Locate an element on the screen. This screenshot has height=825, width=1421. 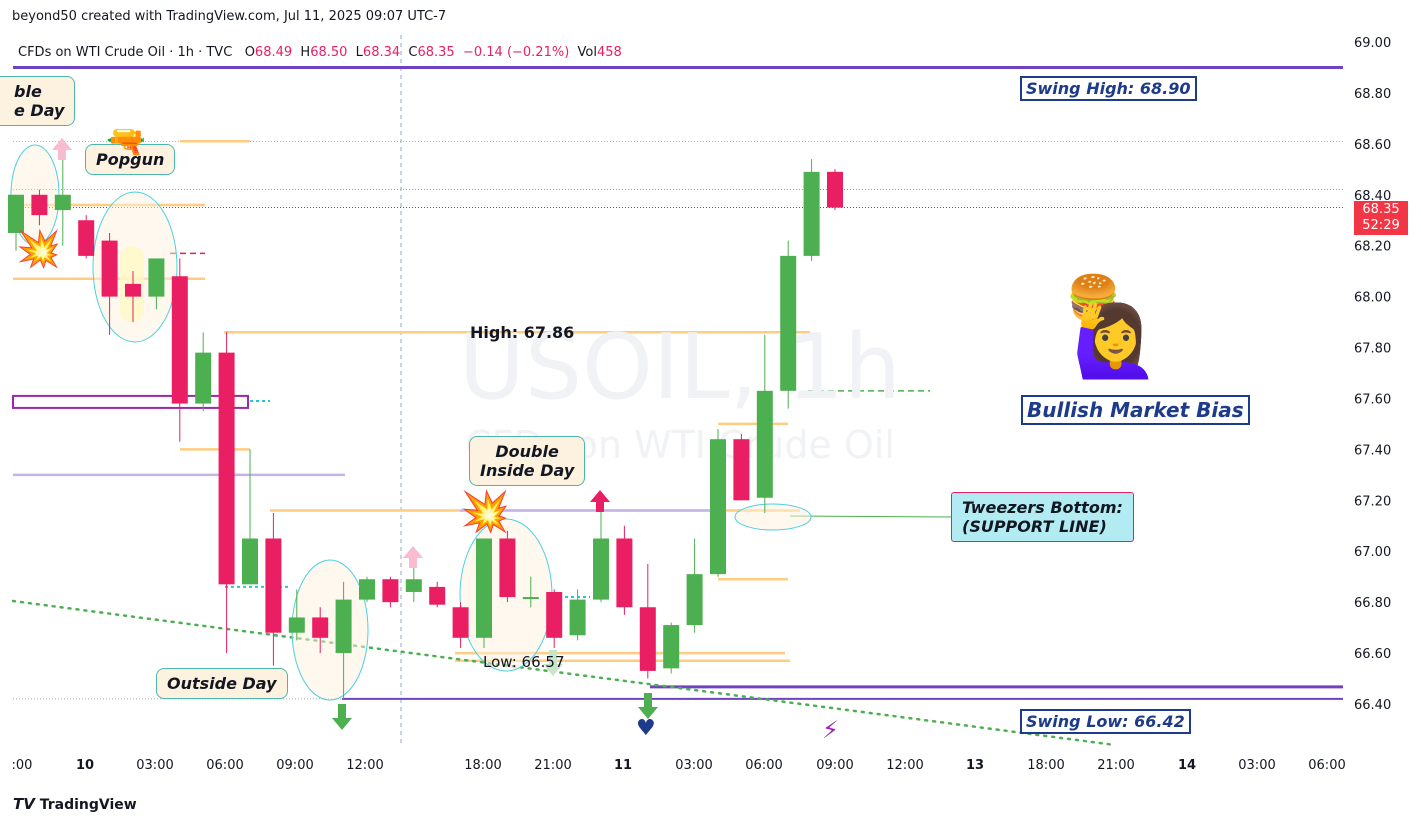
y-tick-label: 66.40 is located at coordinates (1372, 705).